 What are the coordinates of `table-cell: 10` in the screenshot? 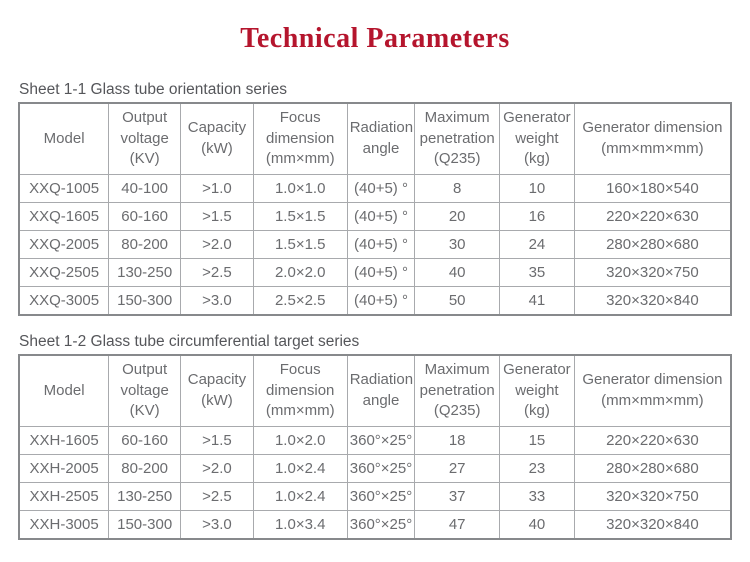 It's located at (537, 188).